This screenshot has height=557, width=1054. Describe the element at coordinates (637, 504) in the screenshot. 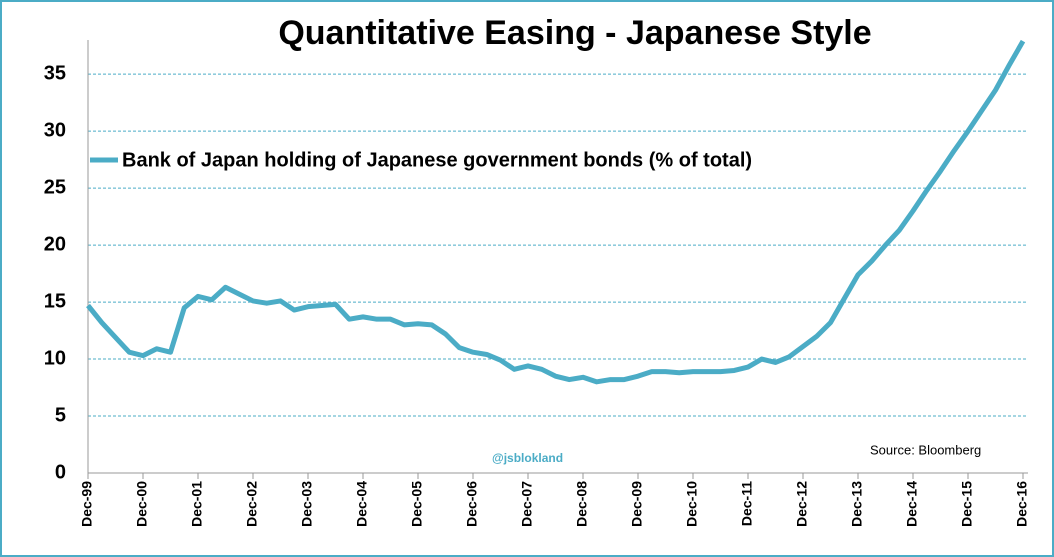

I see `x-tick-label: Dec-09` at that location.